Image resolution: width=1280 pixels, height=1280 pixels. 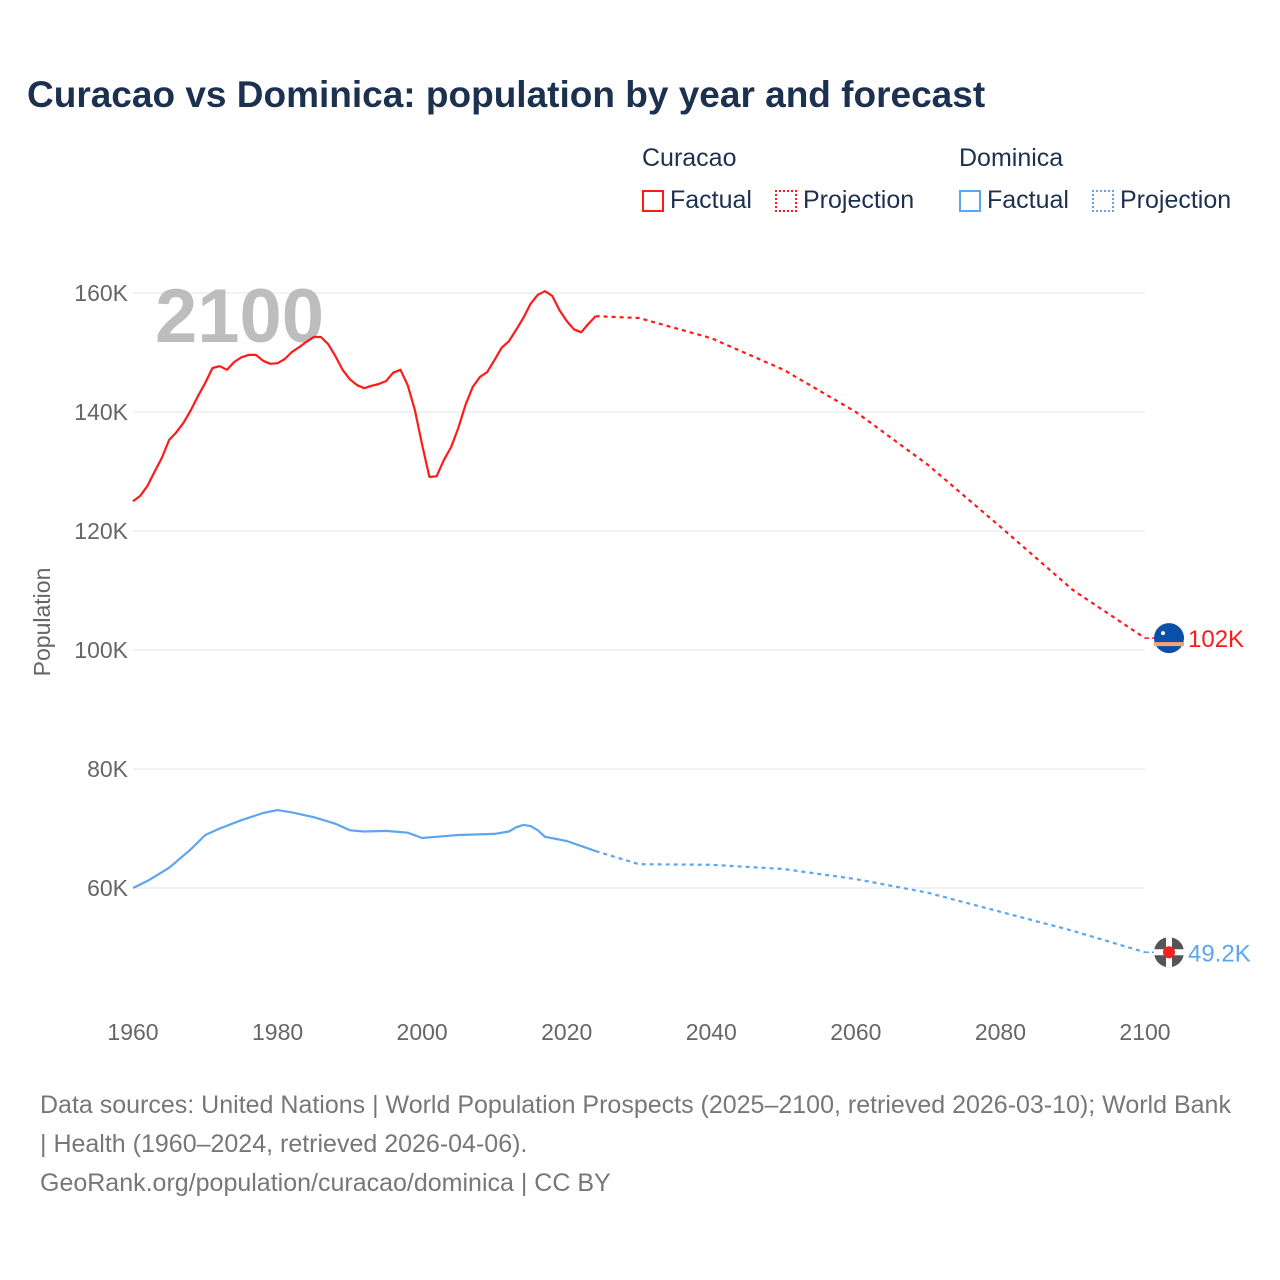 I want to click on y-tick-label: 140K, so click(x=101, y=412).